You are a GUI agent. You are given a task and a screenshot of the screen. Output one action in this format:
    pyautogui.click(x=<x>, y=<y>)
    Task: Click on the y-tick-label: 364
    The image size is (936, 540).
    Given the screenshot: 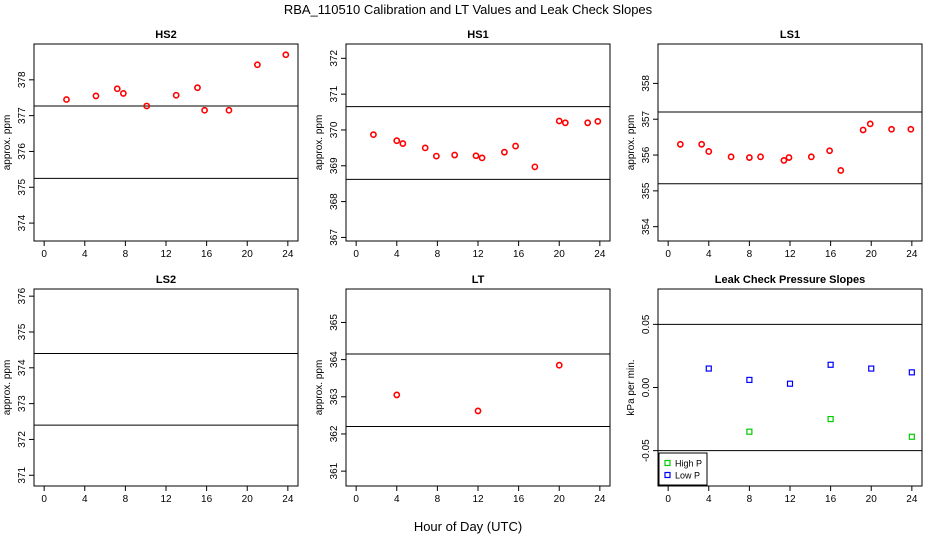 What is the action you would take?
    pyautogui.click(x=334, y=359)
    